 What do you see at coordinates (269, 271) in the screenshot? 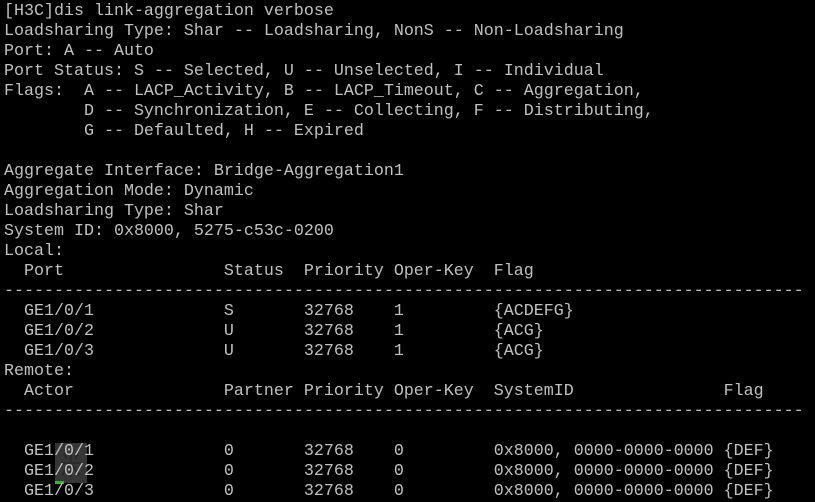
I see `terminal-line: Port Status Priority Oper-Key Flag` at bounding box center [269, 271].